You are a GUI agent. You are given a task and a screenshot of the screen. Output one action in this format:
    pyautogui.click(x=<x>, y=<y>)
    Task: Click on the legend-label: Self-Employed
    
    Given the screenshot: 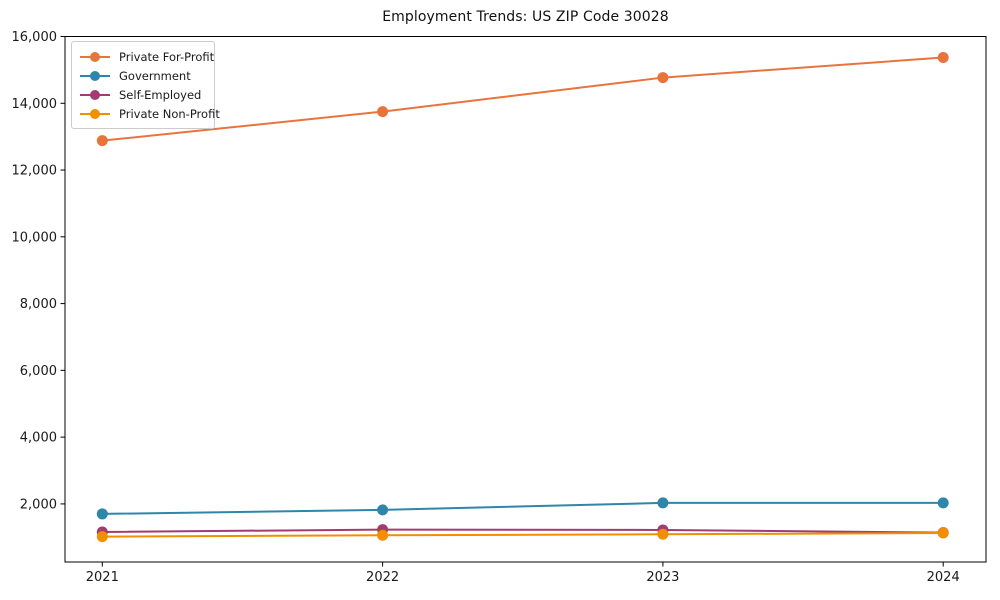 What is the action you would take?
    pyautogui.click(x=160, y=94)
    